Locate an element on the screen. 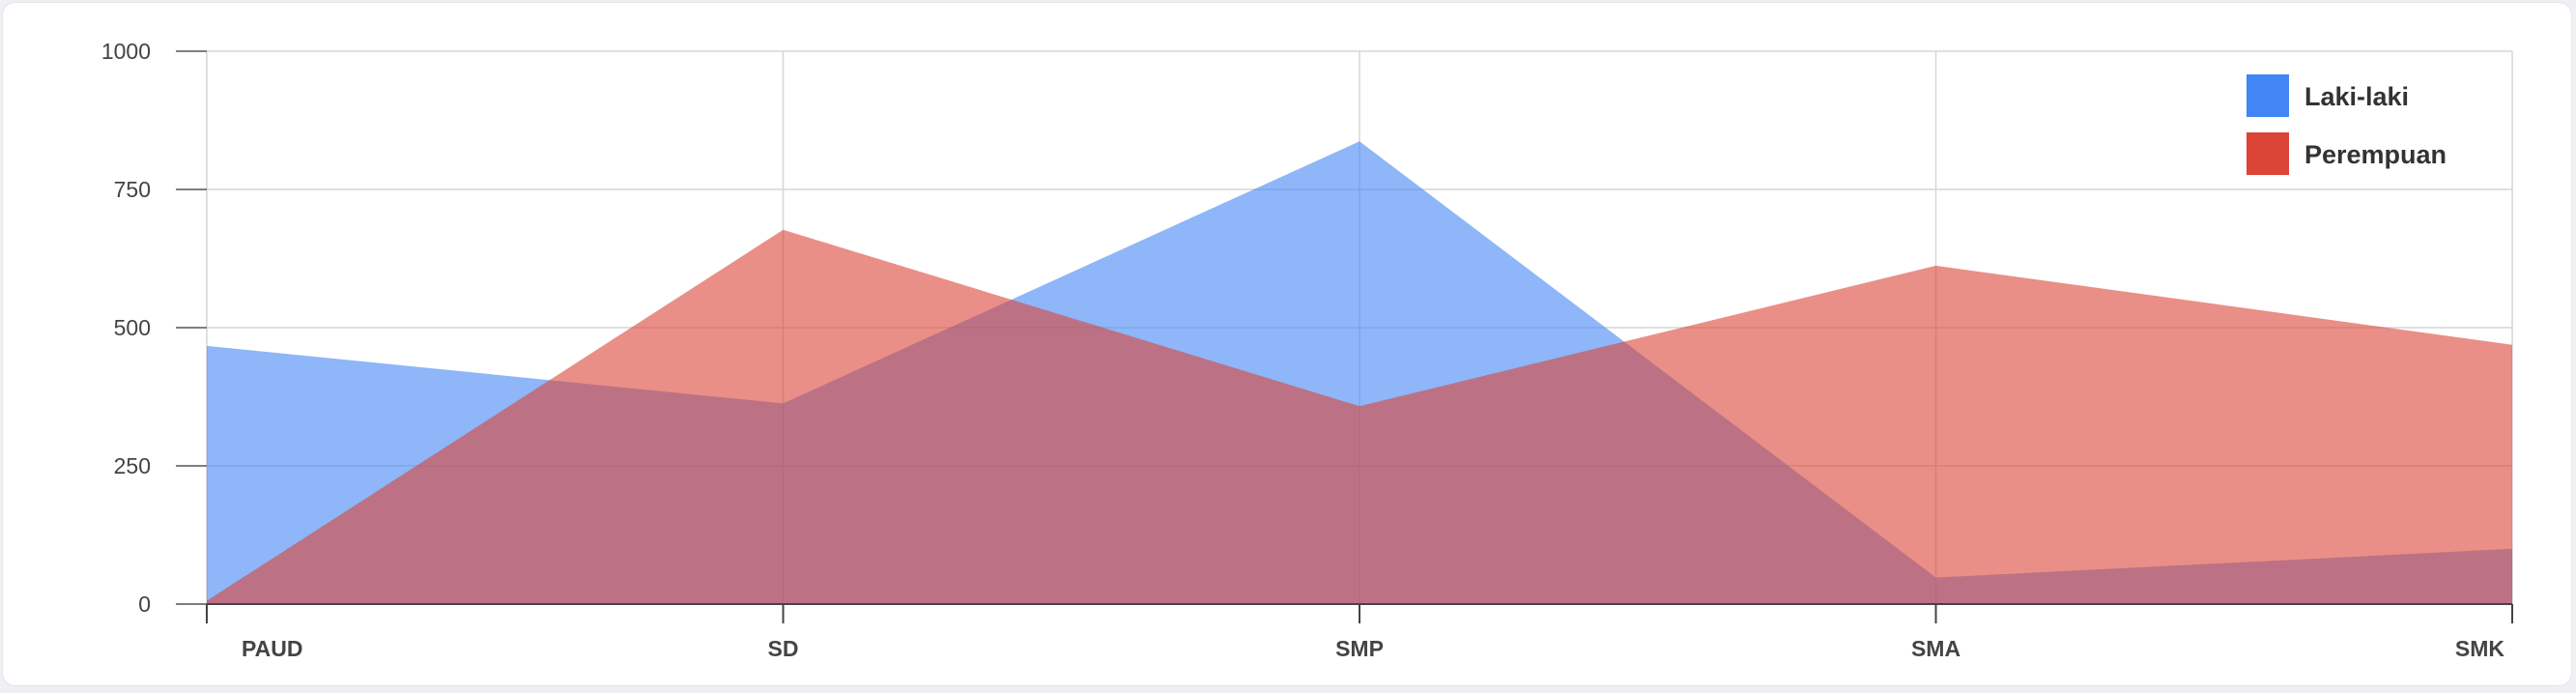  legend: Laki-laki Perempuan is located at coordinates (2347, 124).